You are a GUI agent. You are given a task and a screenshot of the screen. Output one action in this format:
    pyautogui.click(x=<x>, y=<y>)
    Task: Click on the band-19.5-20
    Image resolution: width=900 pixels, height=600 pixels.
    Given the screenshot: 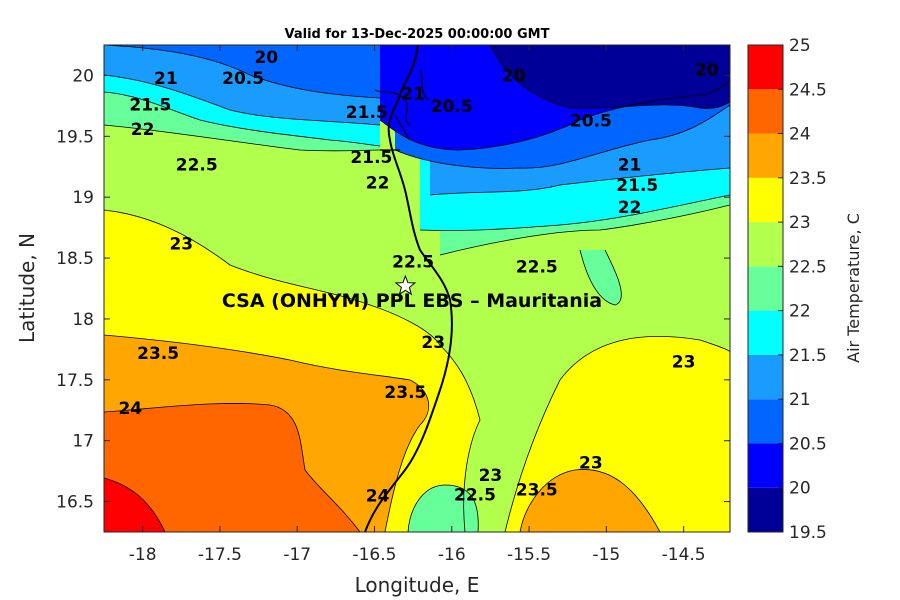 What is the action you would take?
    pyautogui.click(x=610, y=77)
    